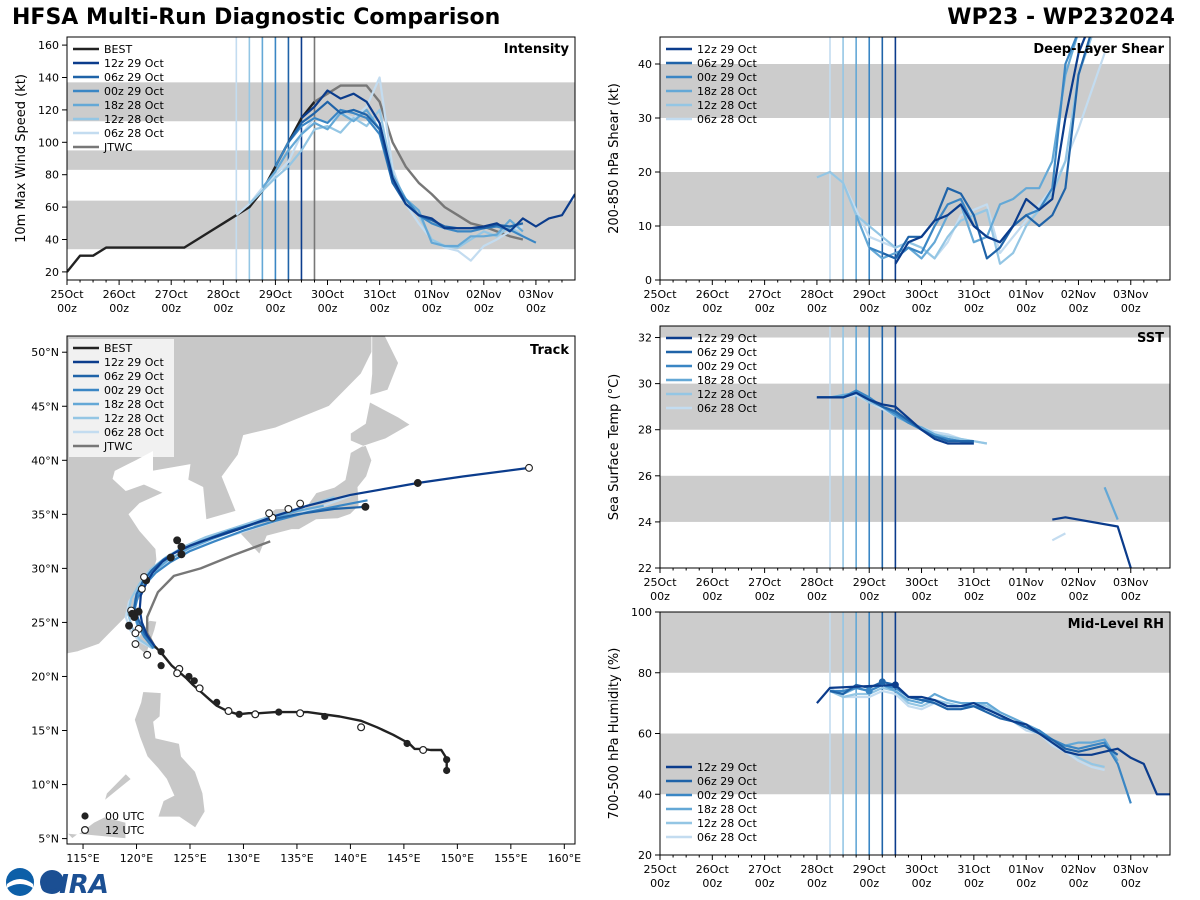 The image size is (1200, 900). I want to click on track-legend-label-12z-29-oct: 12z 29 Oct, so click(134, 362).